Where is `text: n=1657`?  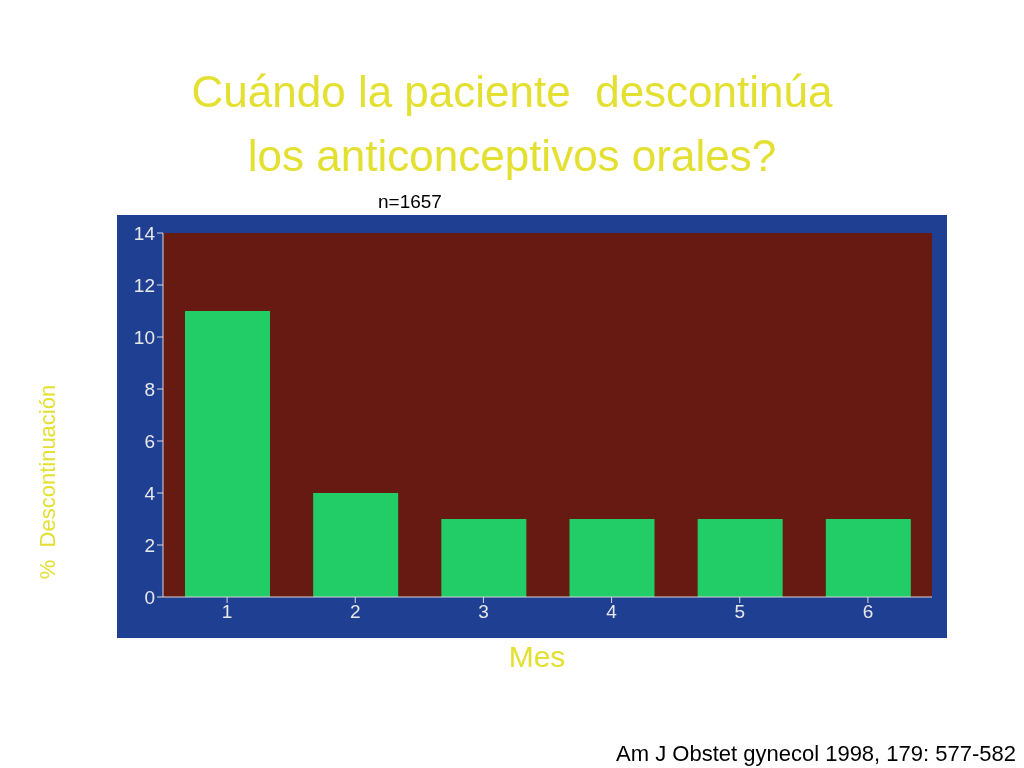
text: n=1657 is located at coordinates (410, 202).